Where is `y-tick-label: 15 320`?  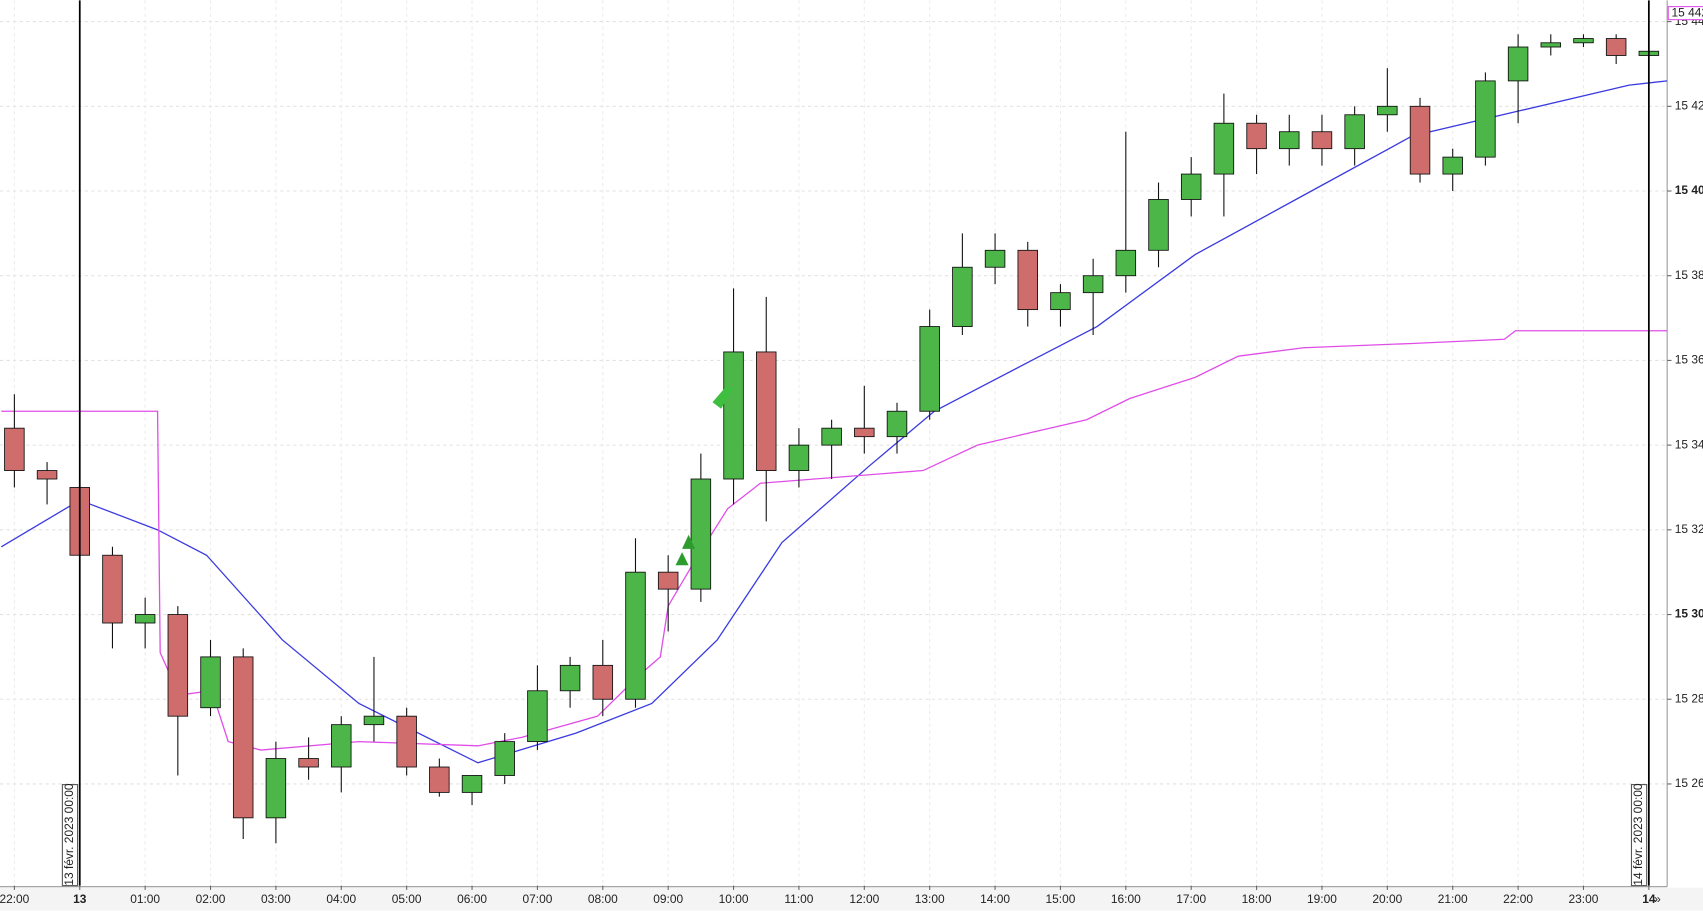 y-tick-label: 15 320 is located at coordinates (1689, 529).